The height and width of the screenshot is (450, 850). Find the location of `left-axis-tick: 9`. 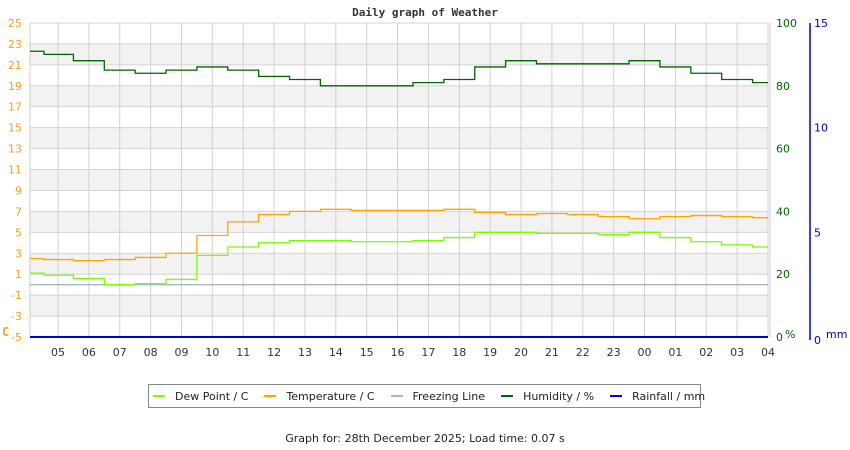

left-axis-tick: 9 is located at coordinates (18, 190).